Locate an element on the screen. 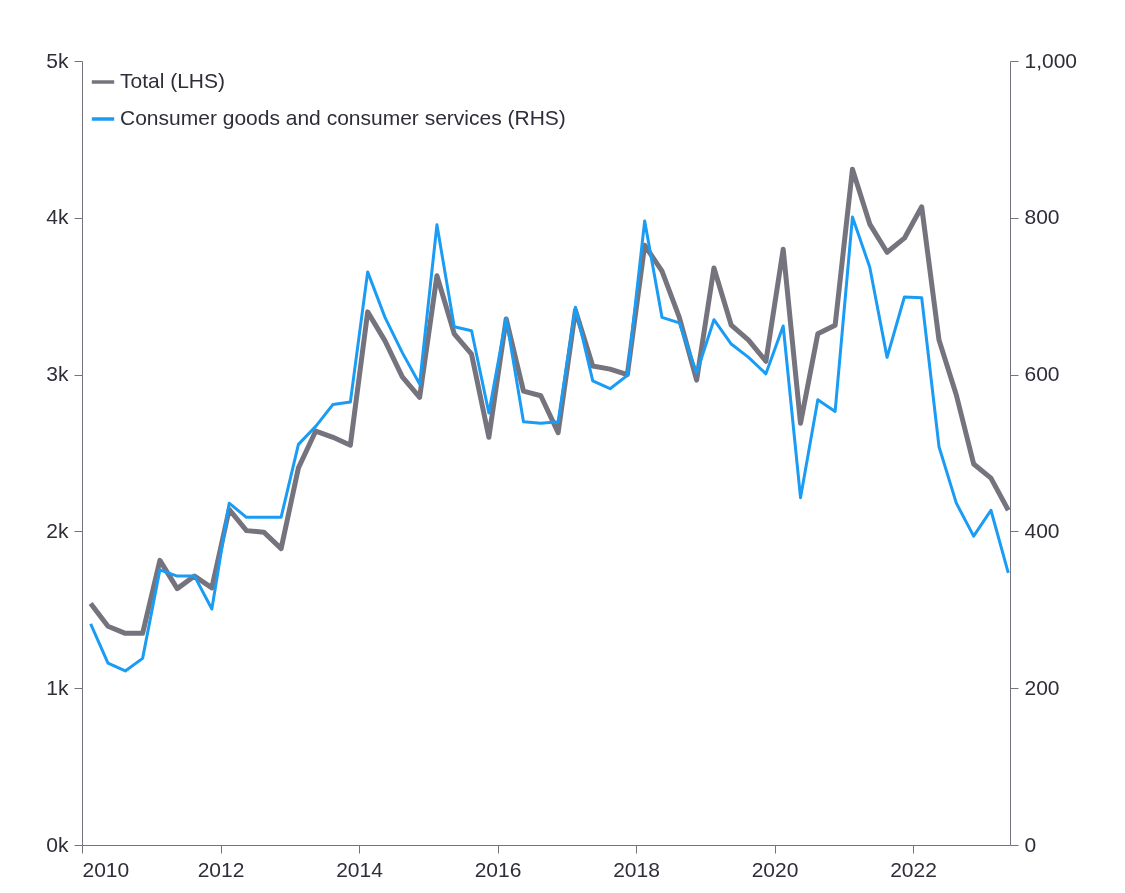 This screenshot has height=893, width=1125. y2-tick-label: 0 is located at coordinates (1030, 844).